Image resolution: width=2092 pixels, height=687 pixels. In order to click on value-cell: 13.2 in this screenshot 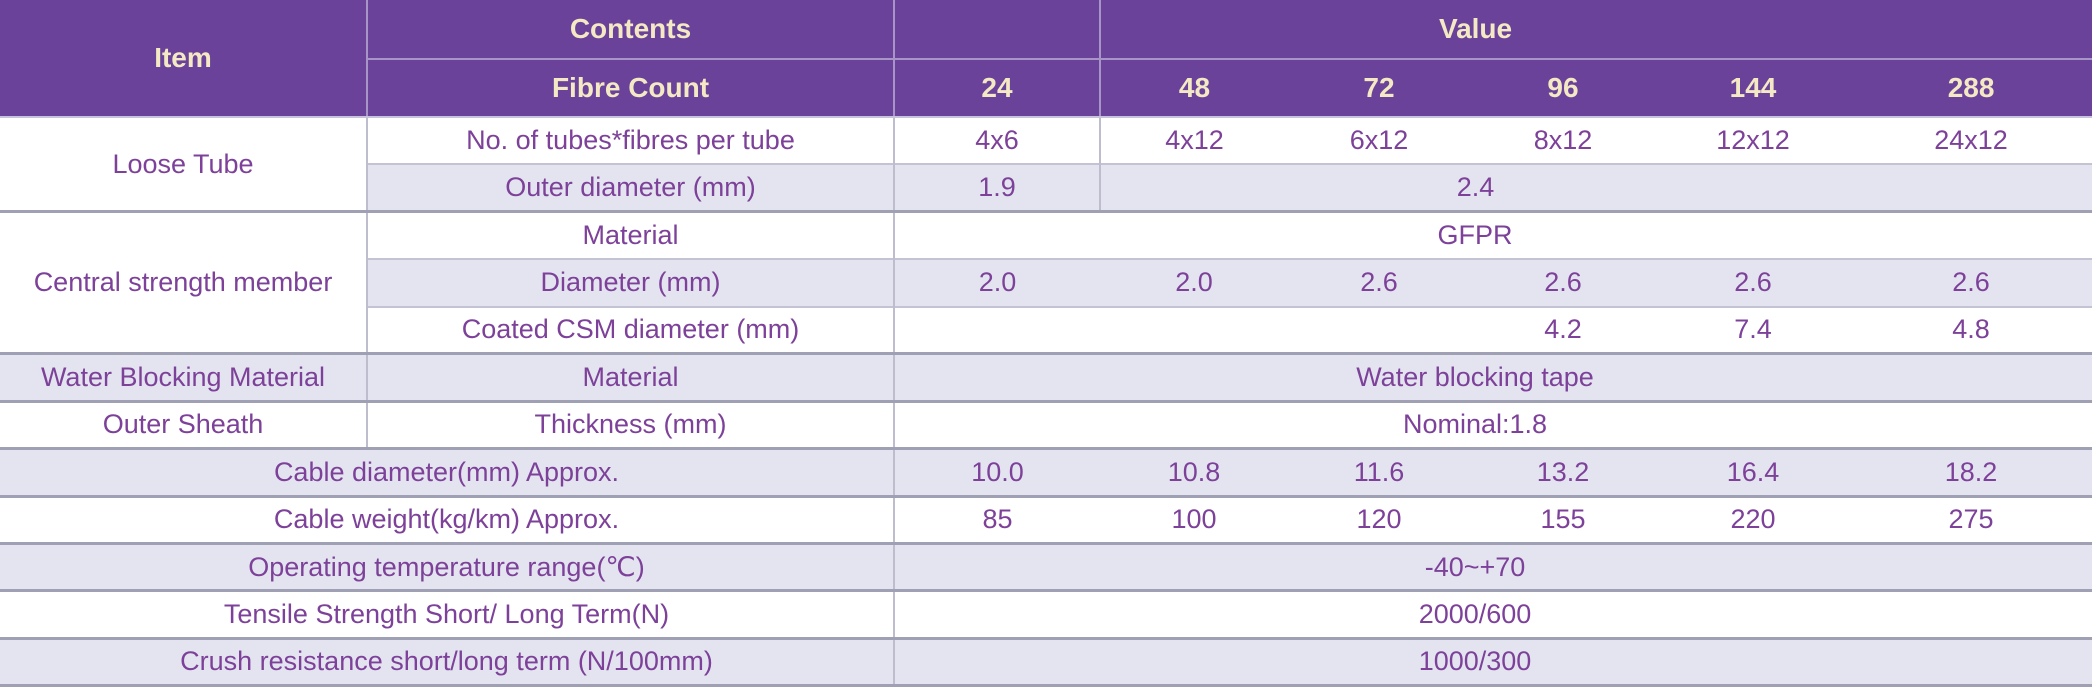, I will do `click(1563, 471)`.